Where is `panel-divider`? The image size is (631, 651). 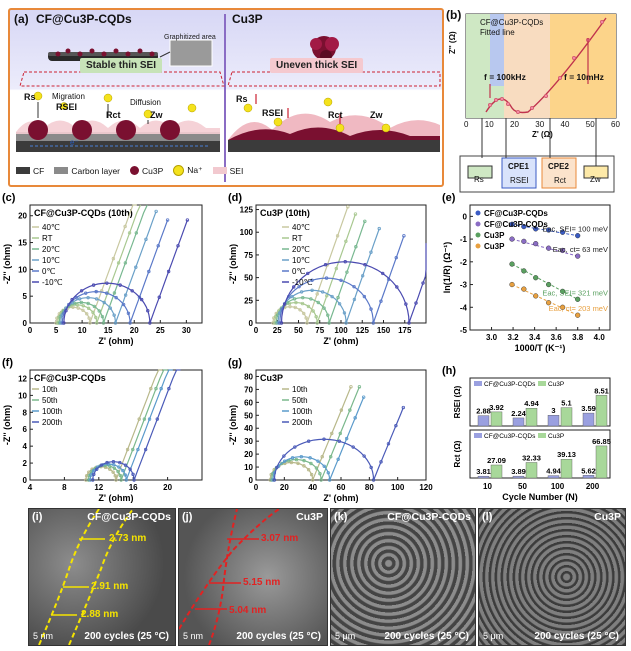 panel-divider is located at coordinates (225, 98).